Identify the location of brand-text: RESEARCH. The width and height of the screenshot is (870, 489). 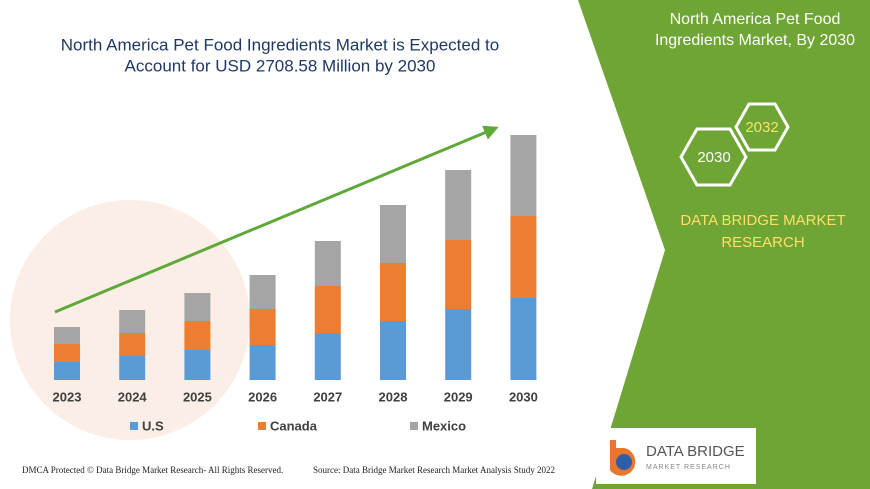
(762, 242).